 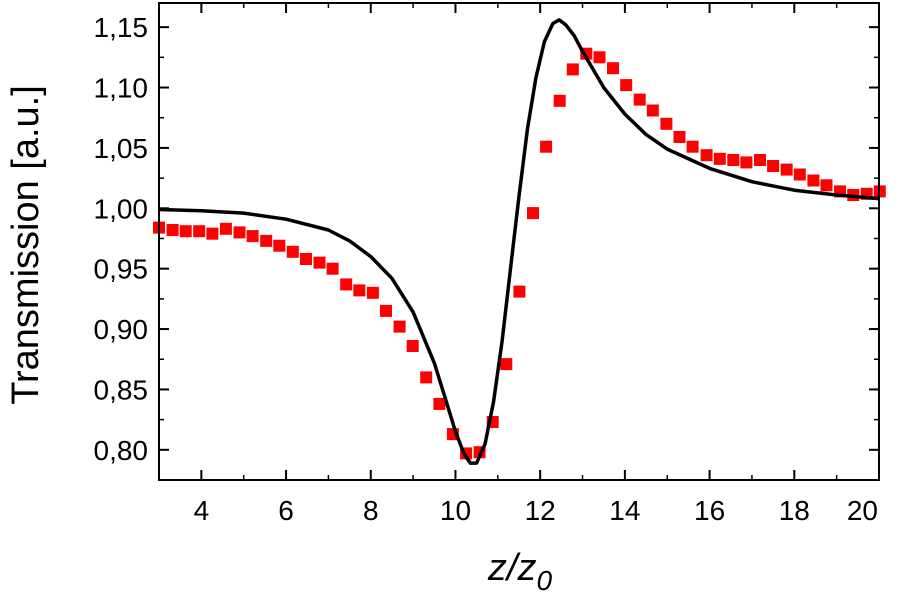 What do you see at coordinates (624, 510) in the screenshot?
I see `x-tick-label: 14` at bounding box center [624, 510].